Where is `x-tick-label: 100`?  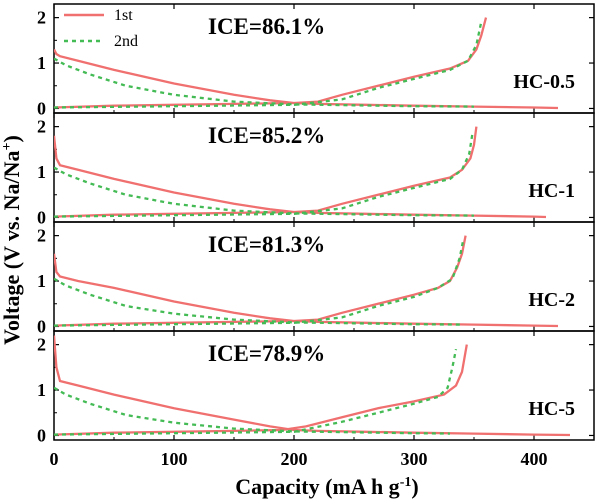 x-tick-label: 100 is located at coordinates (174, 459).